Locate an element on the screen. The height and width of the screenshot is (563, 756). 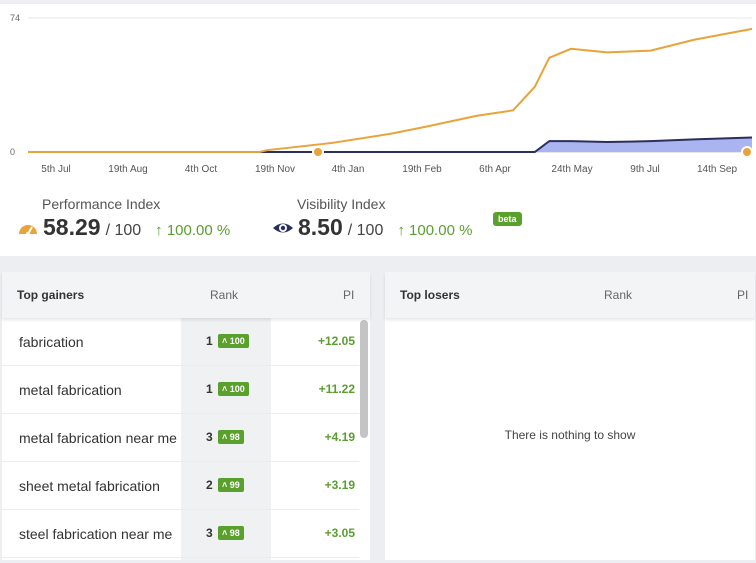
performance-index-max: / 100 is located at coordinates (123, 230).